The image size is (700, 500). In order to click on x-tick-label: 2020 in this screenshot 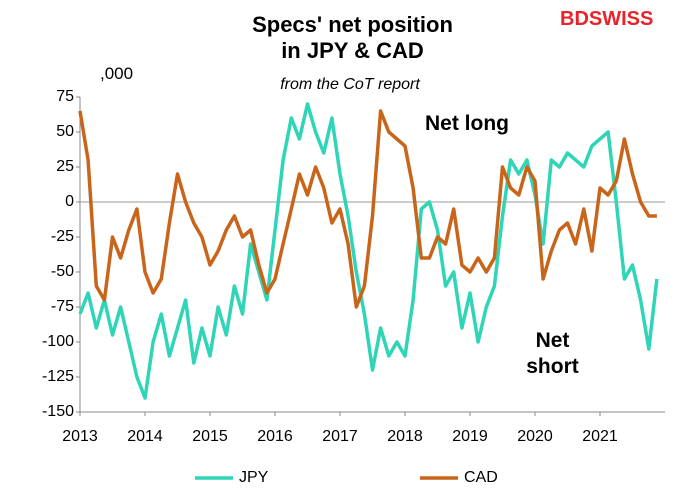, I will do `click(535, 436)`.